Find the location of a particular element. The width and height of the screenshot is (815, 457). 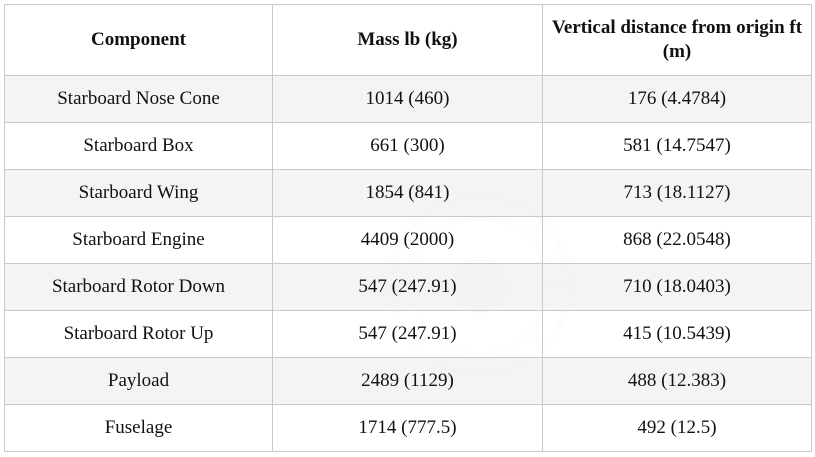

cell-vertical-distance: 581 (14.7547) is located at coordinates (677, 146).